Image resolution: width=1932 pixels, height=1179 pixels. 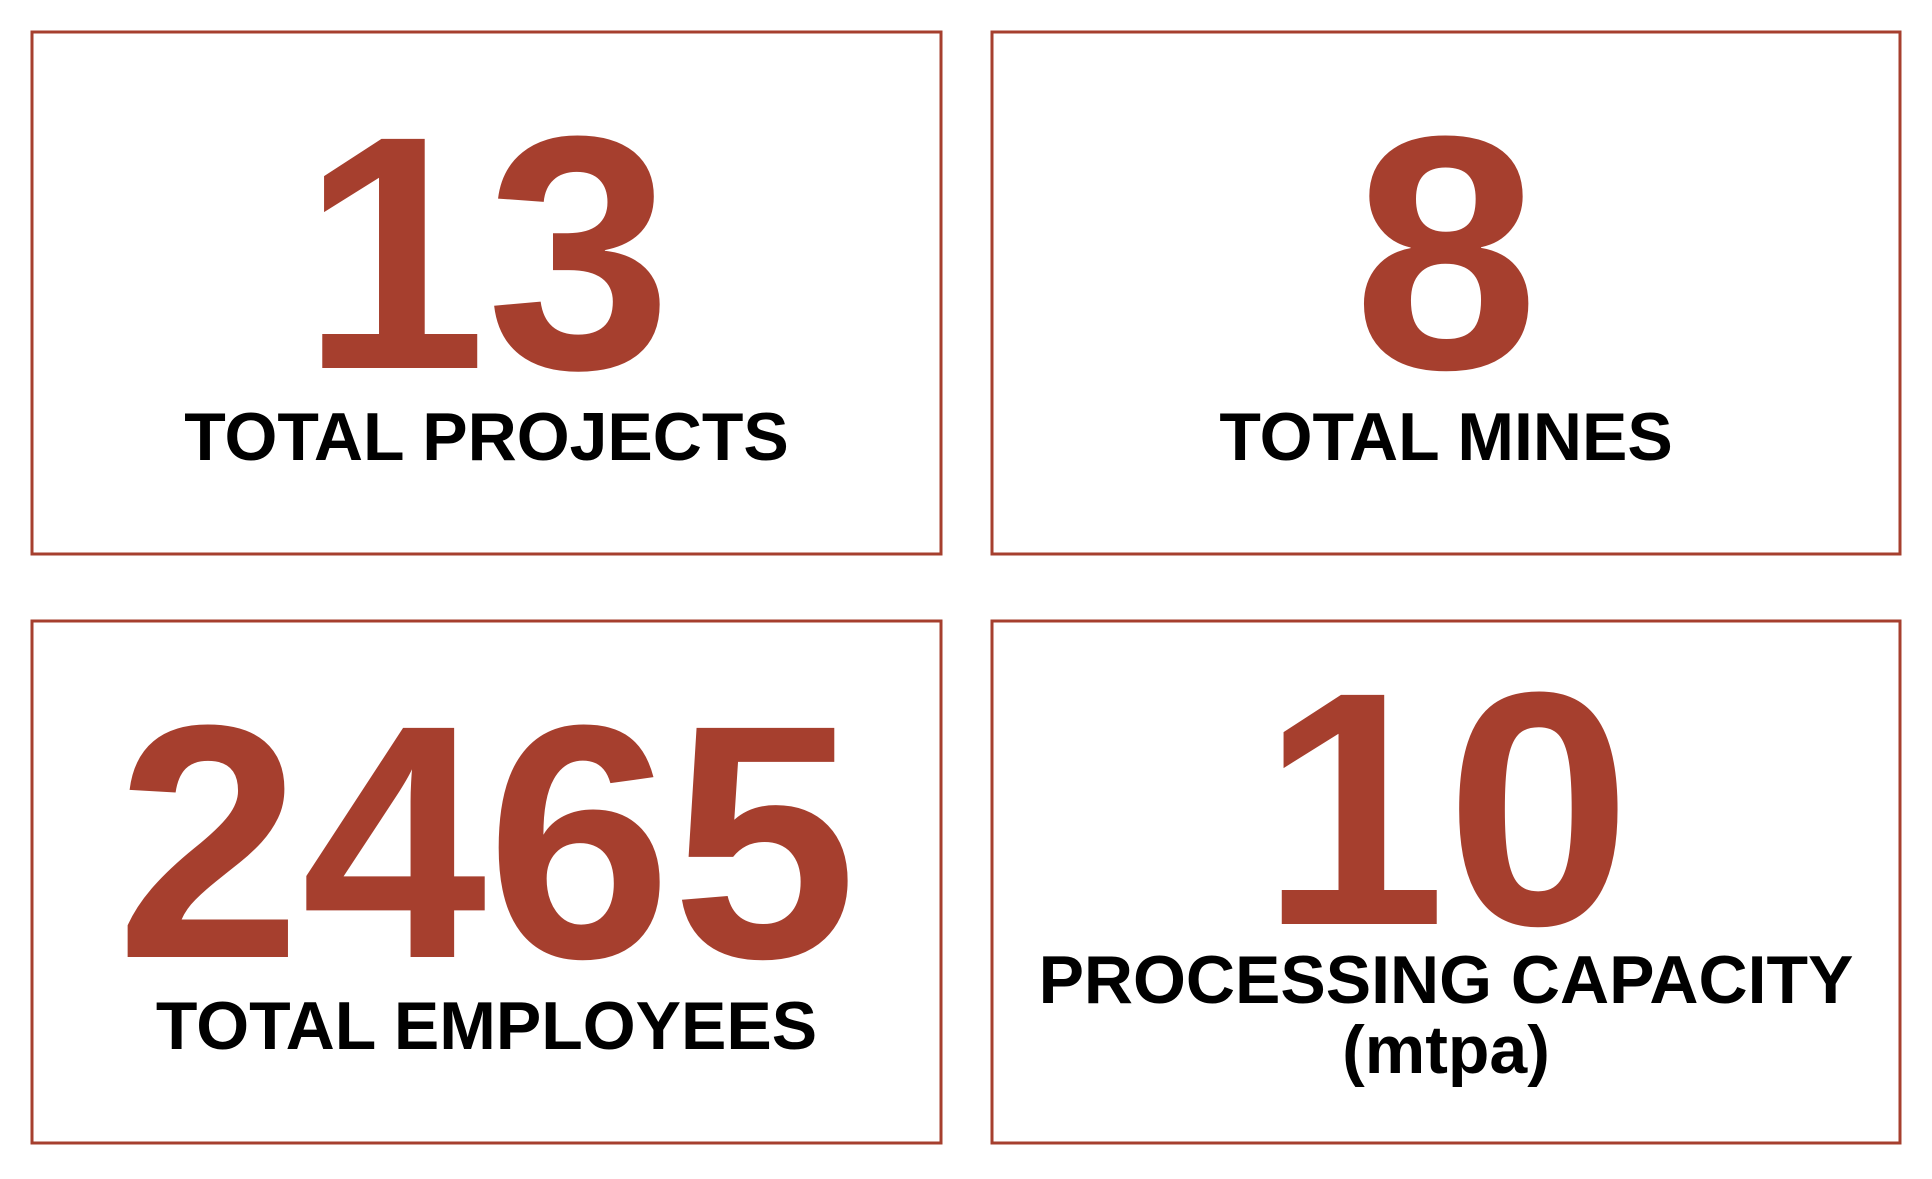 What do you see at coordinates (1446, 980) in the screenshot?
I see `stat-label: PROCESSING CAPACITY` at bounding box center [1446, 980].